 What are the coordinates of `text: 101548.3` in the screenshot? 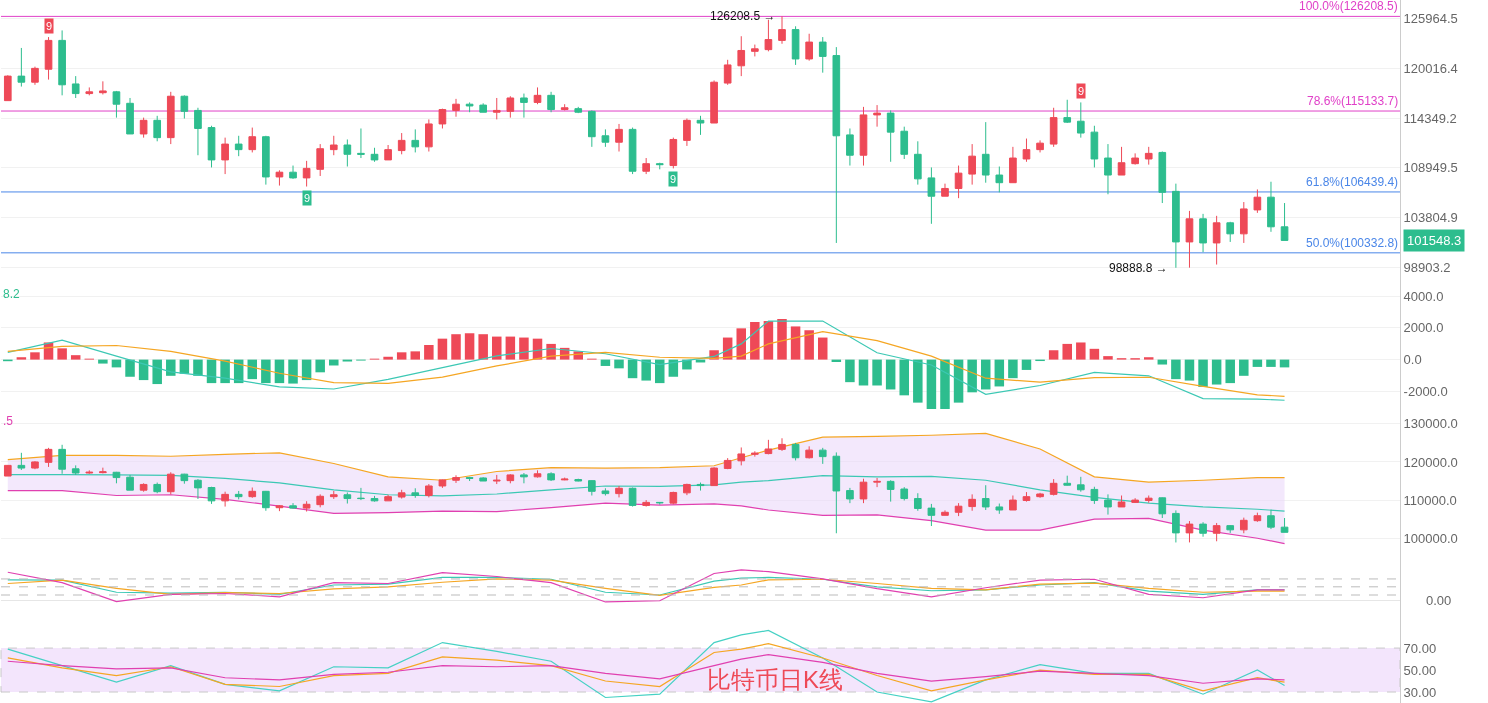 It's located at (1434, 240).